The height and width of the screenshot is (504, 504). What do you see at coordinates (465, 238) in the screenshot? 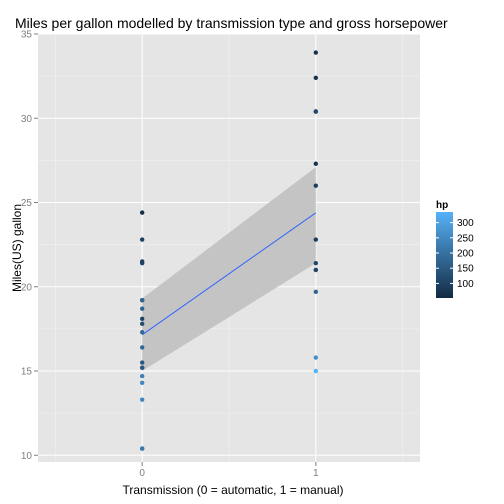
I see `legend-label: 250` at bounding box center [465, 238].